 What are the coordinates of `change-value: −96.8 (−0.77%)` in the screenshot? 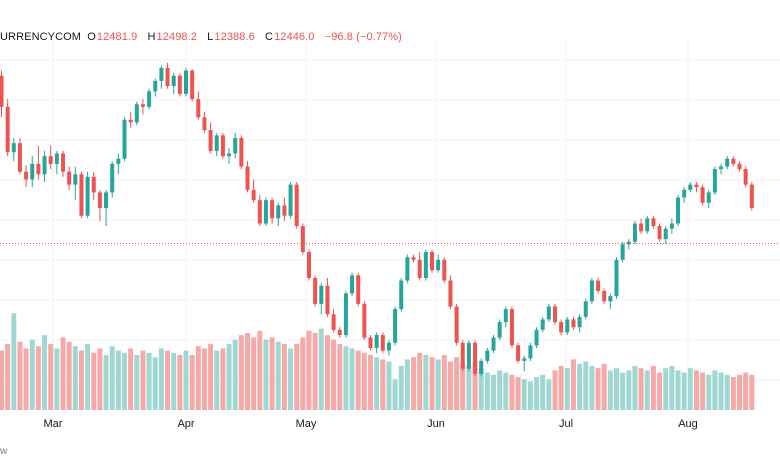 It's located at (363, 37).